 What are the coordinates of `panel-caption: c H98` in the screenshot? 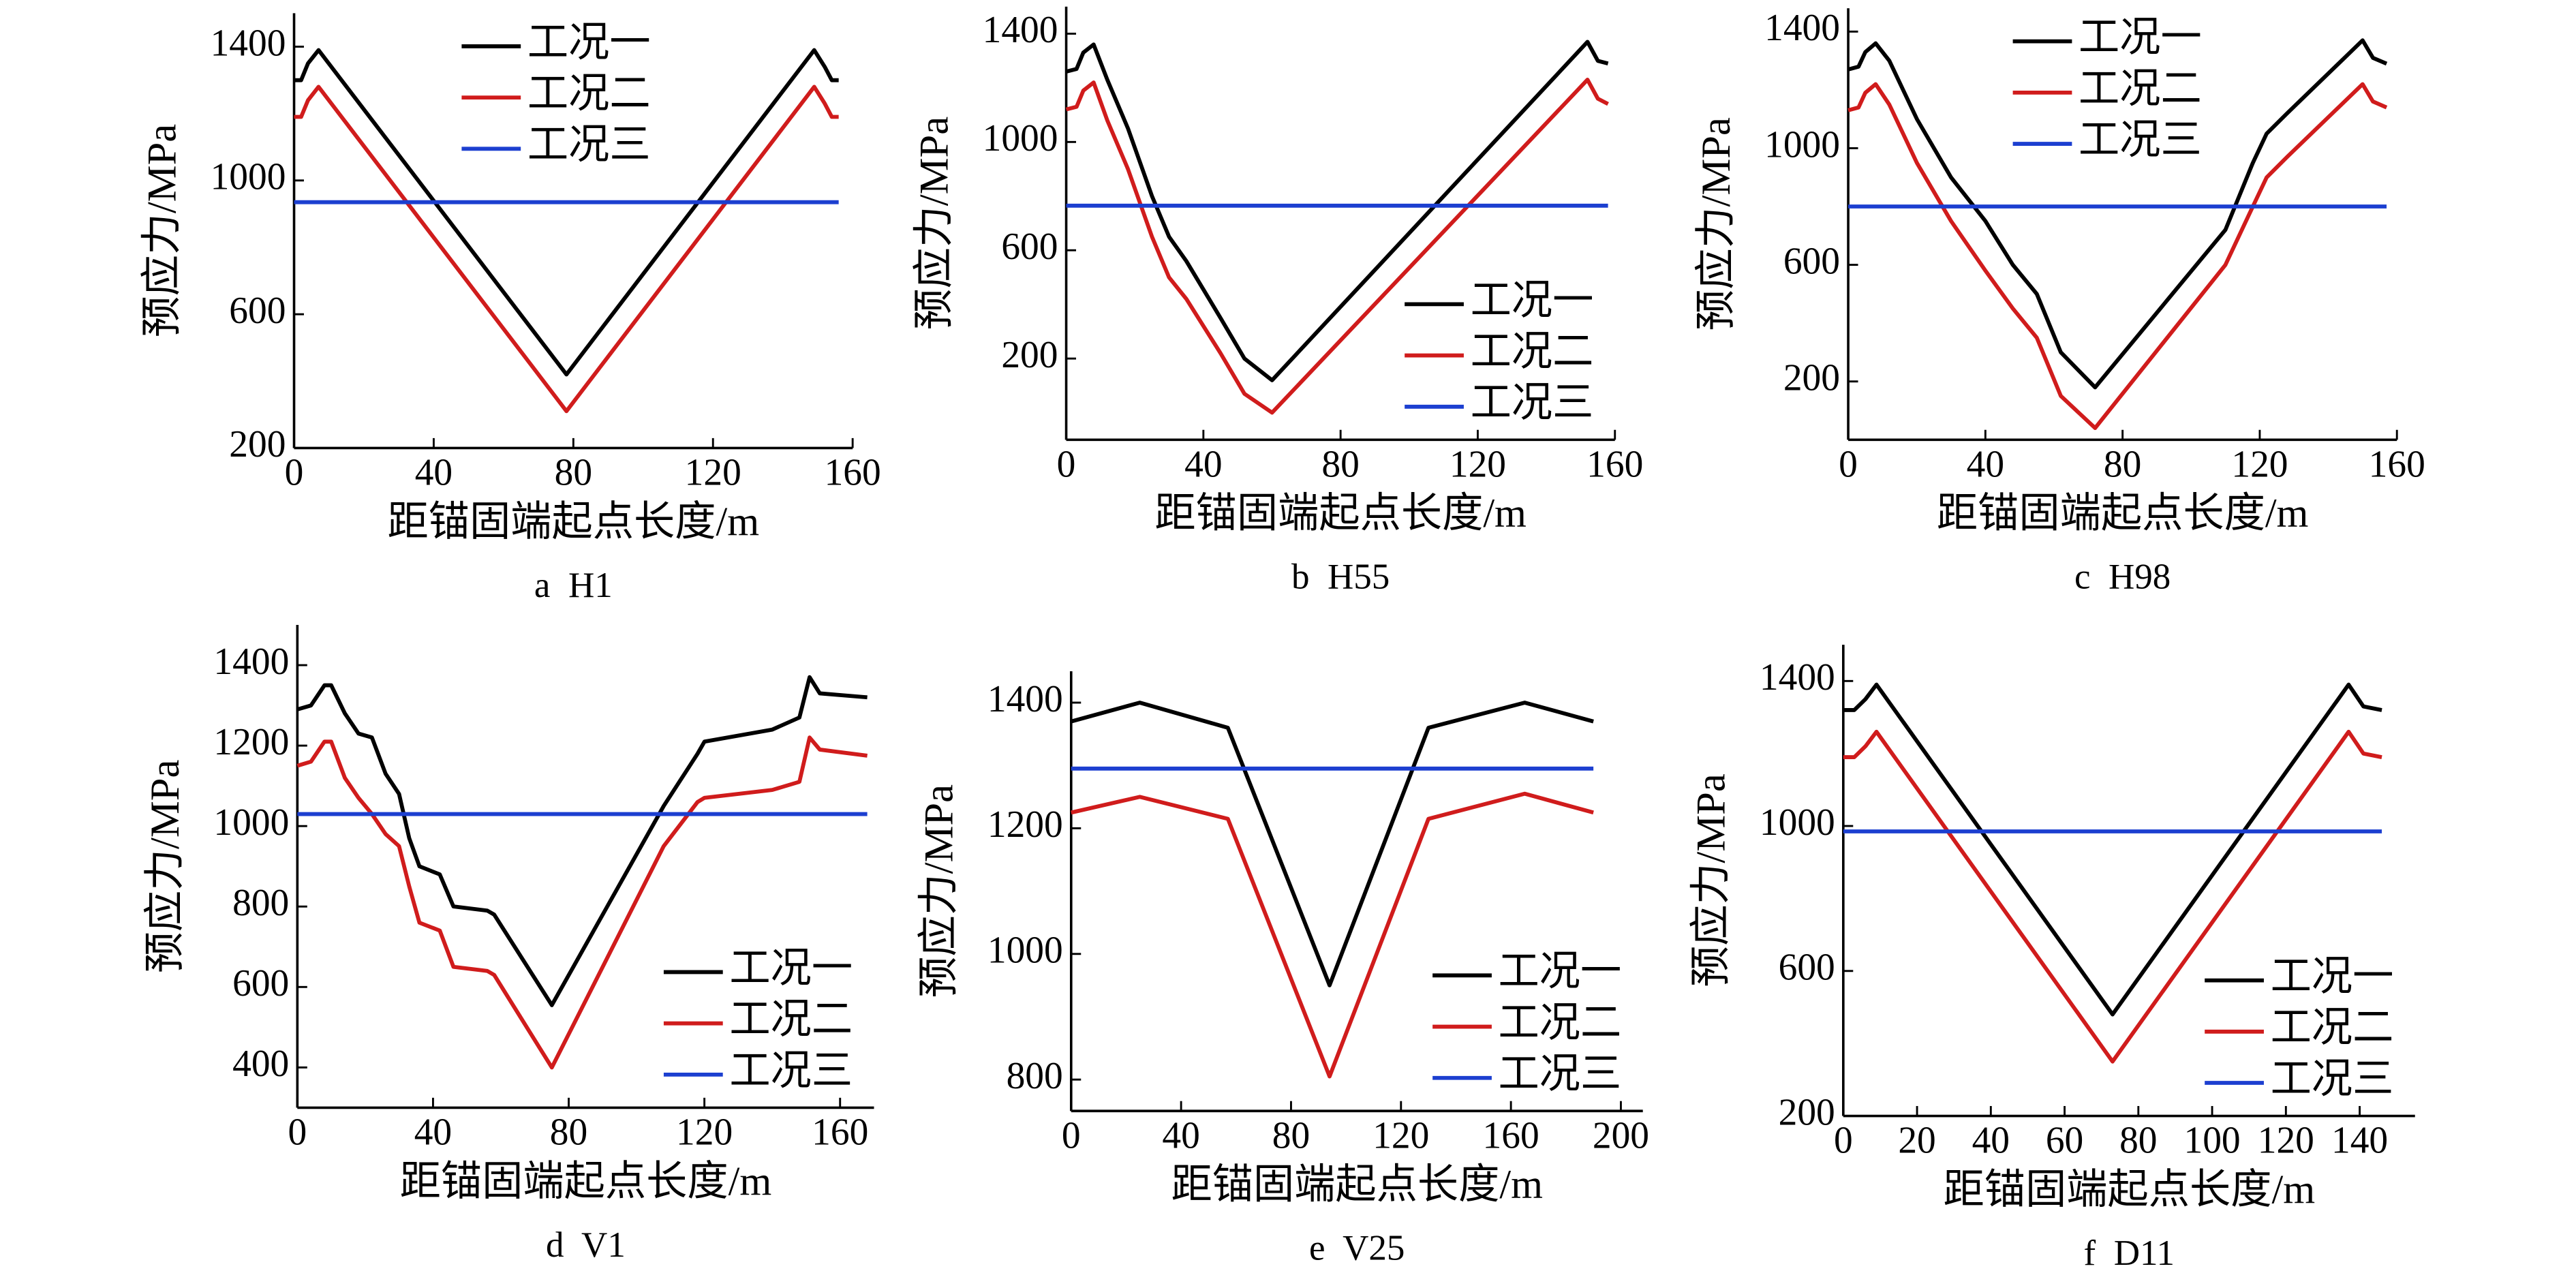 It's located at (2122, 577).